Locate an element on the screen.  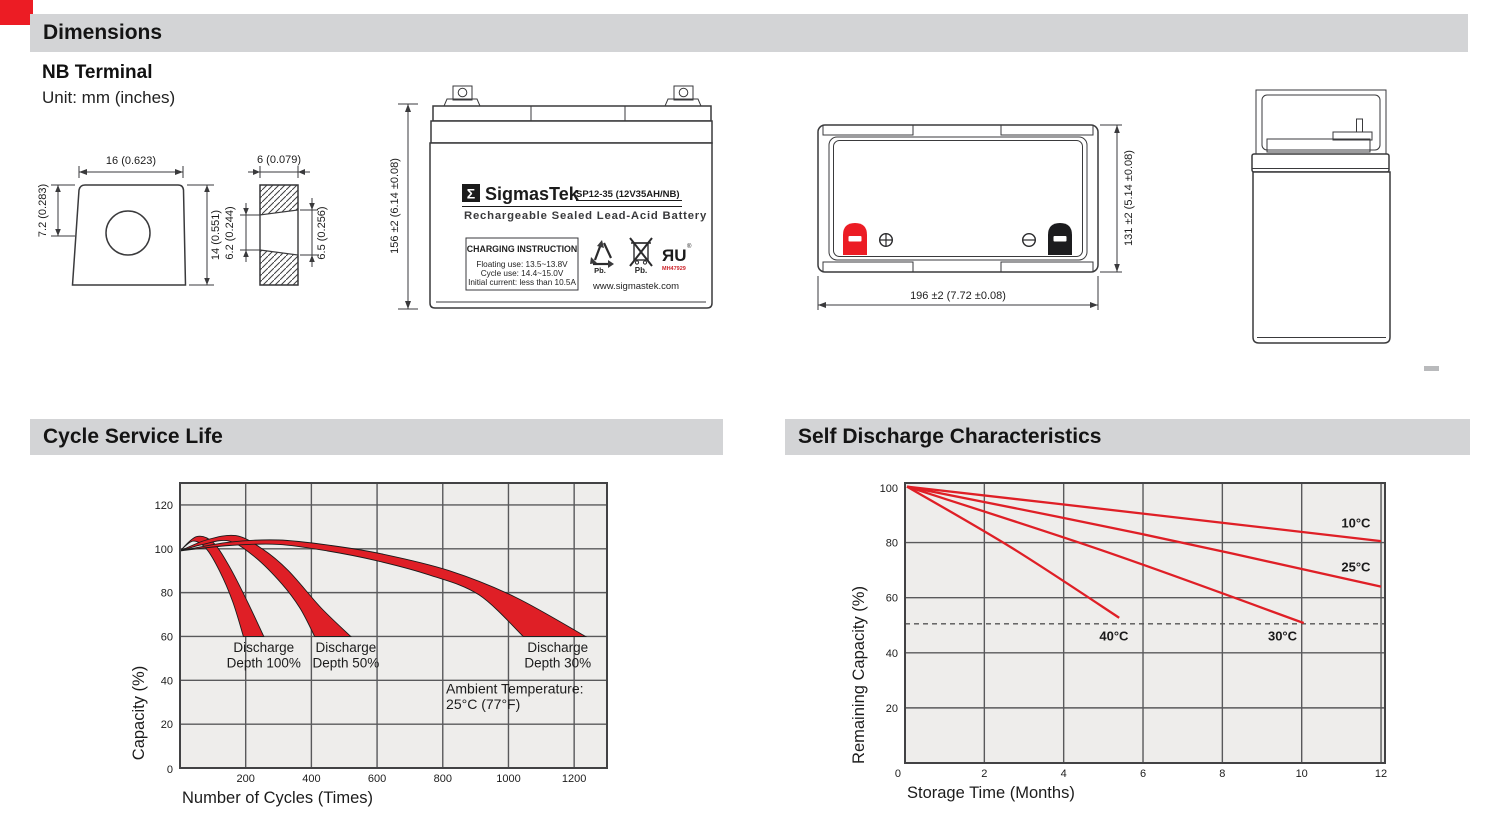
ul-file-number: MH47929 is located at coordinates (674, 269).